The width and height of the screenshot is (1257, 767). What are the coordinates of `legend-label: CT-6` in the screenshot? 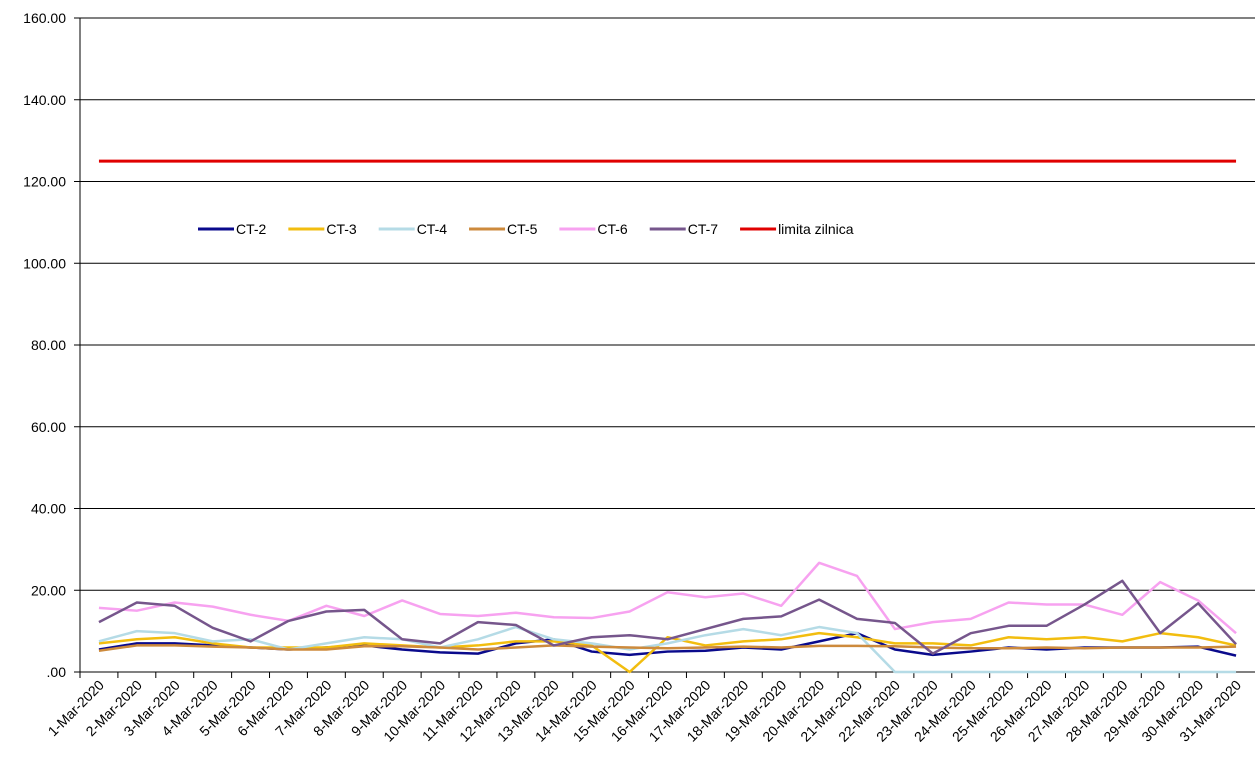 It's located at (612, 229).